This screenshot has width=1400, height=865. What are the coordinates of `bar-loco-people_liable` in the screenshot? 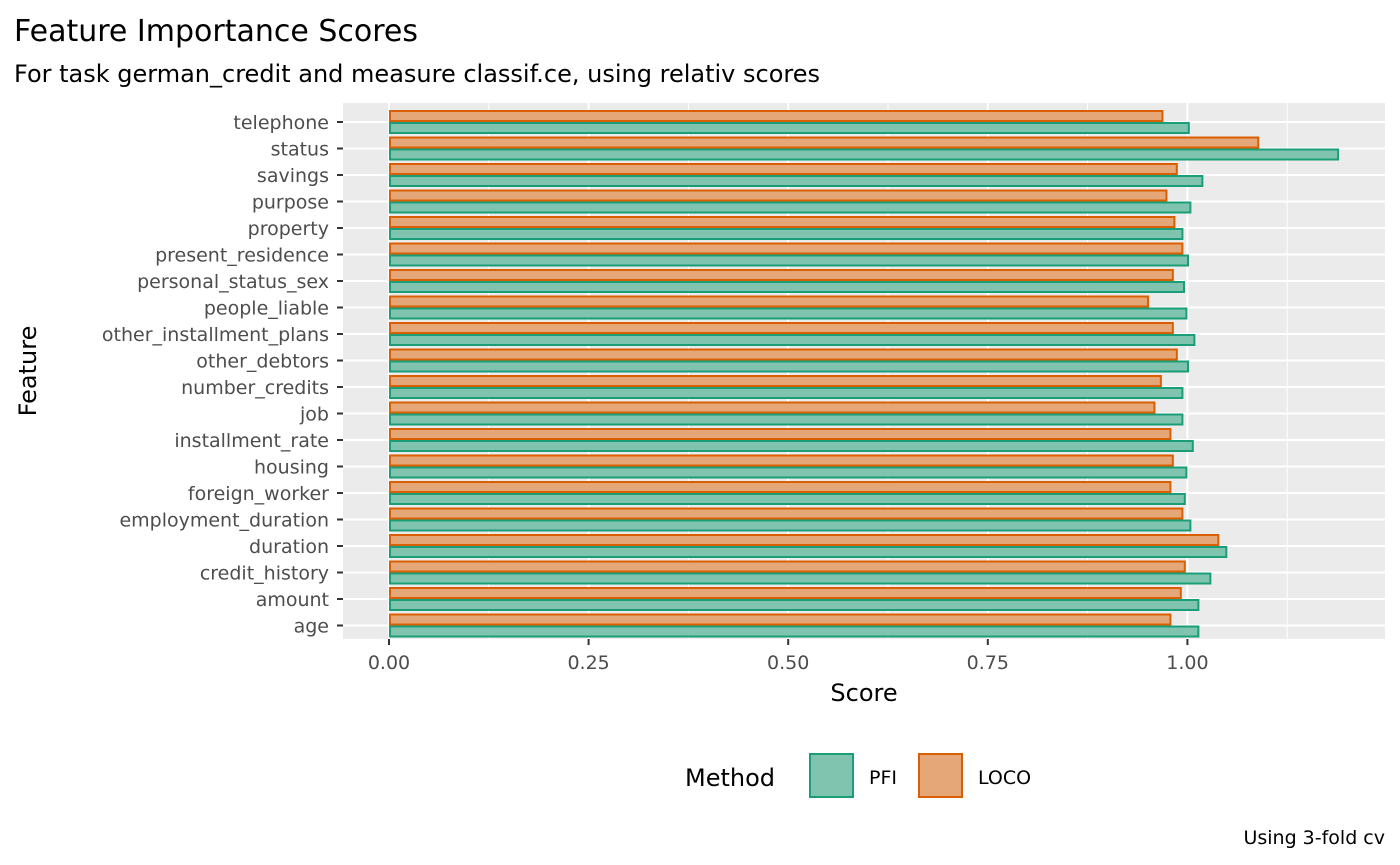 It's located at (769, 301).